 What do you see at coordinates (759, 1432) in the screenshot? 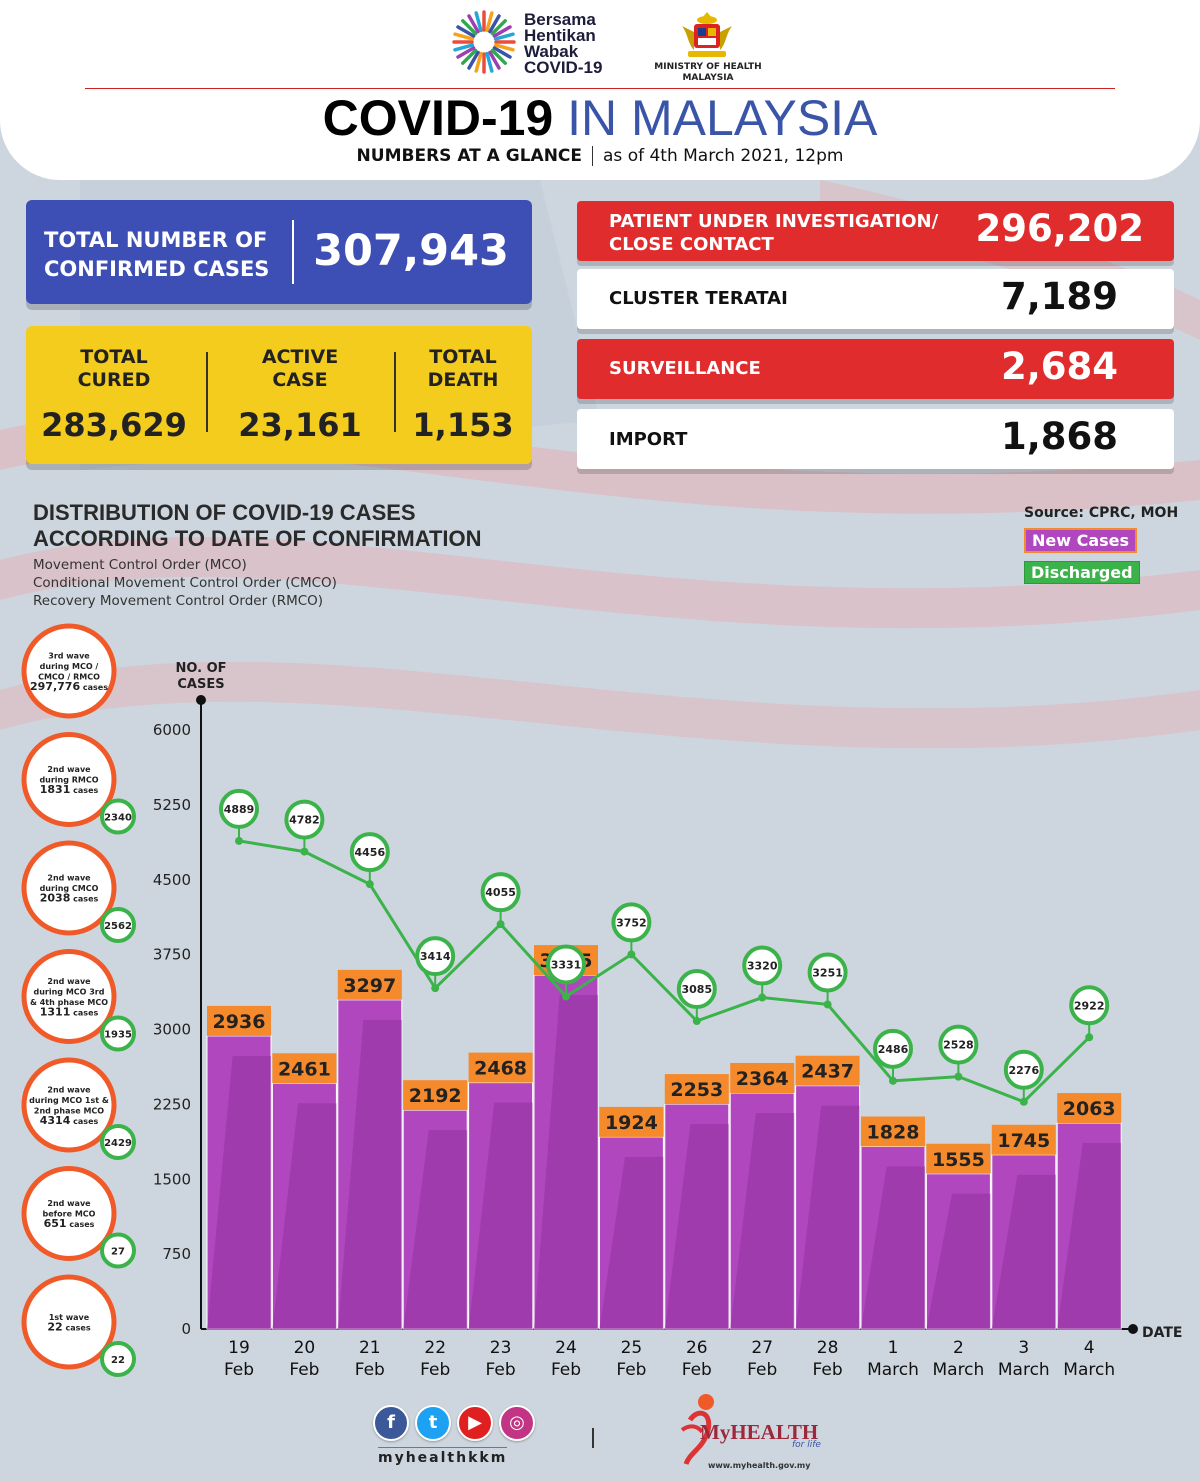
I see `myhealth-brand: MyHEALTH` at bounding box center [759, 1432].